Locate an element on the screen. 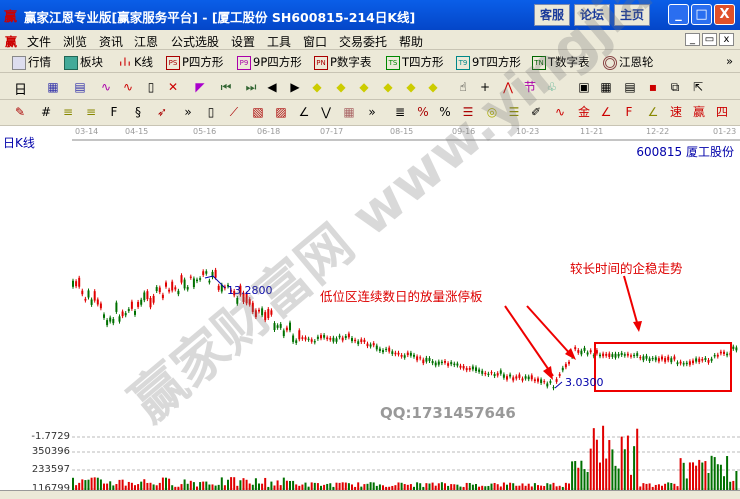 This screenshot has height=499, width=740. network-icon: ⧉ is located at coordinates (675, 87).